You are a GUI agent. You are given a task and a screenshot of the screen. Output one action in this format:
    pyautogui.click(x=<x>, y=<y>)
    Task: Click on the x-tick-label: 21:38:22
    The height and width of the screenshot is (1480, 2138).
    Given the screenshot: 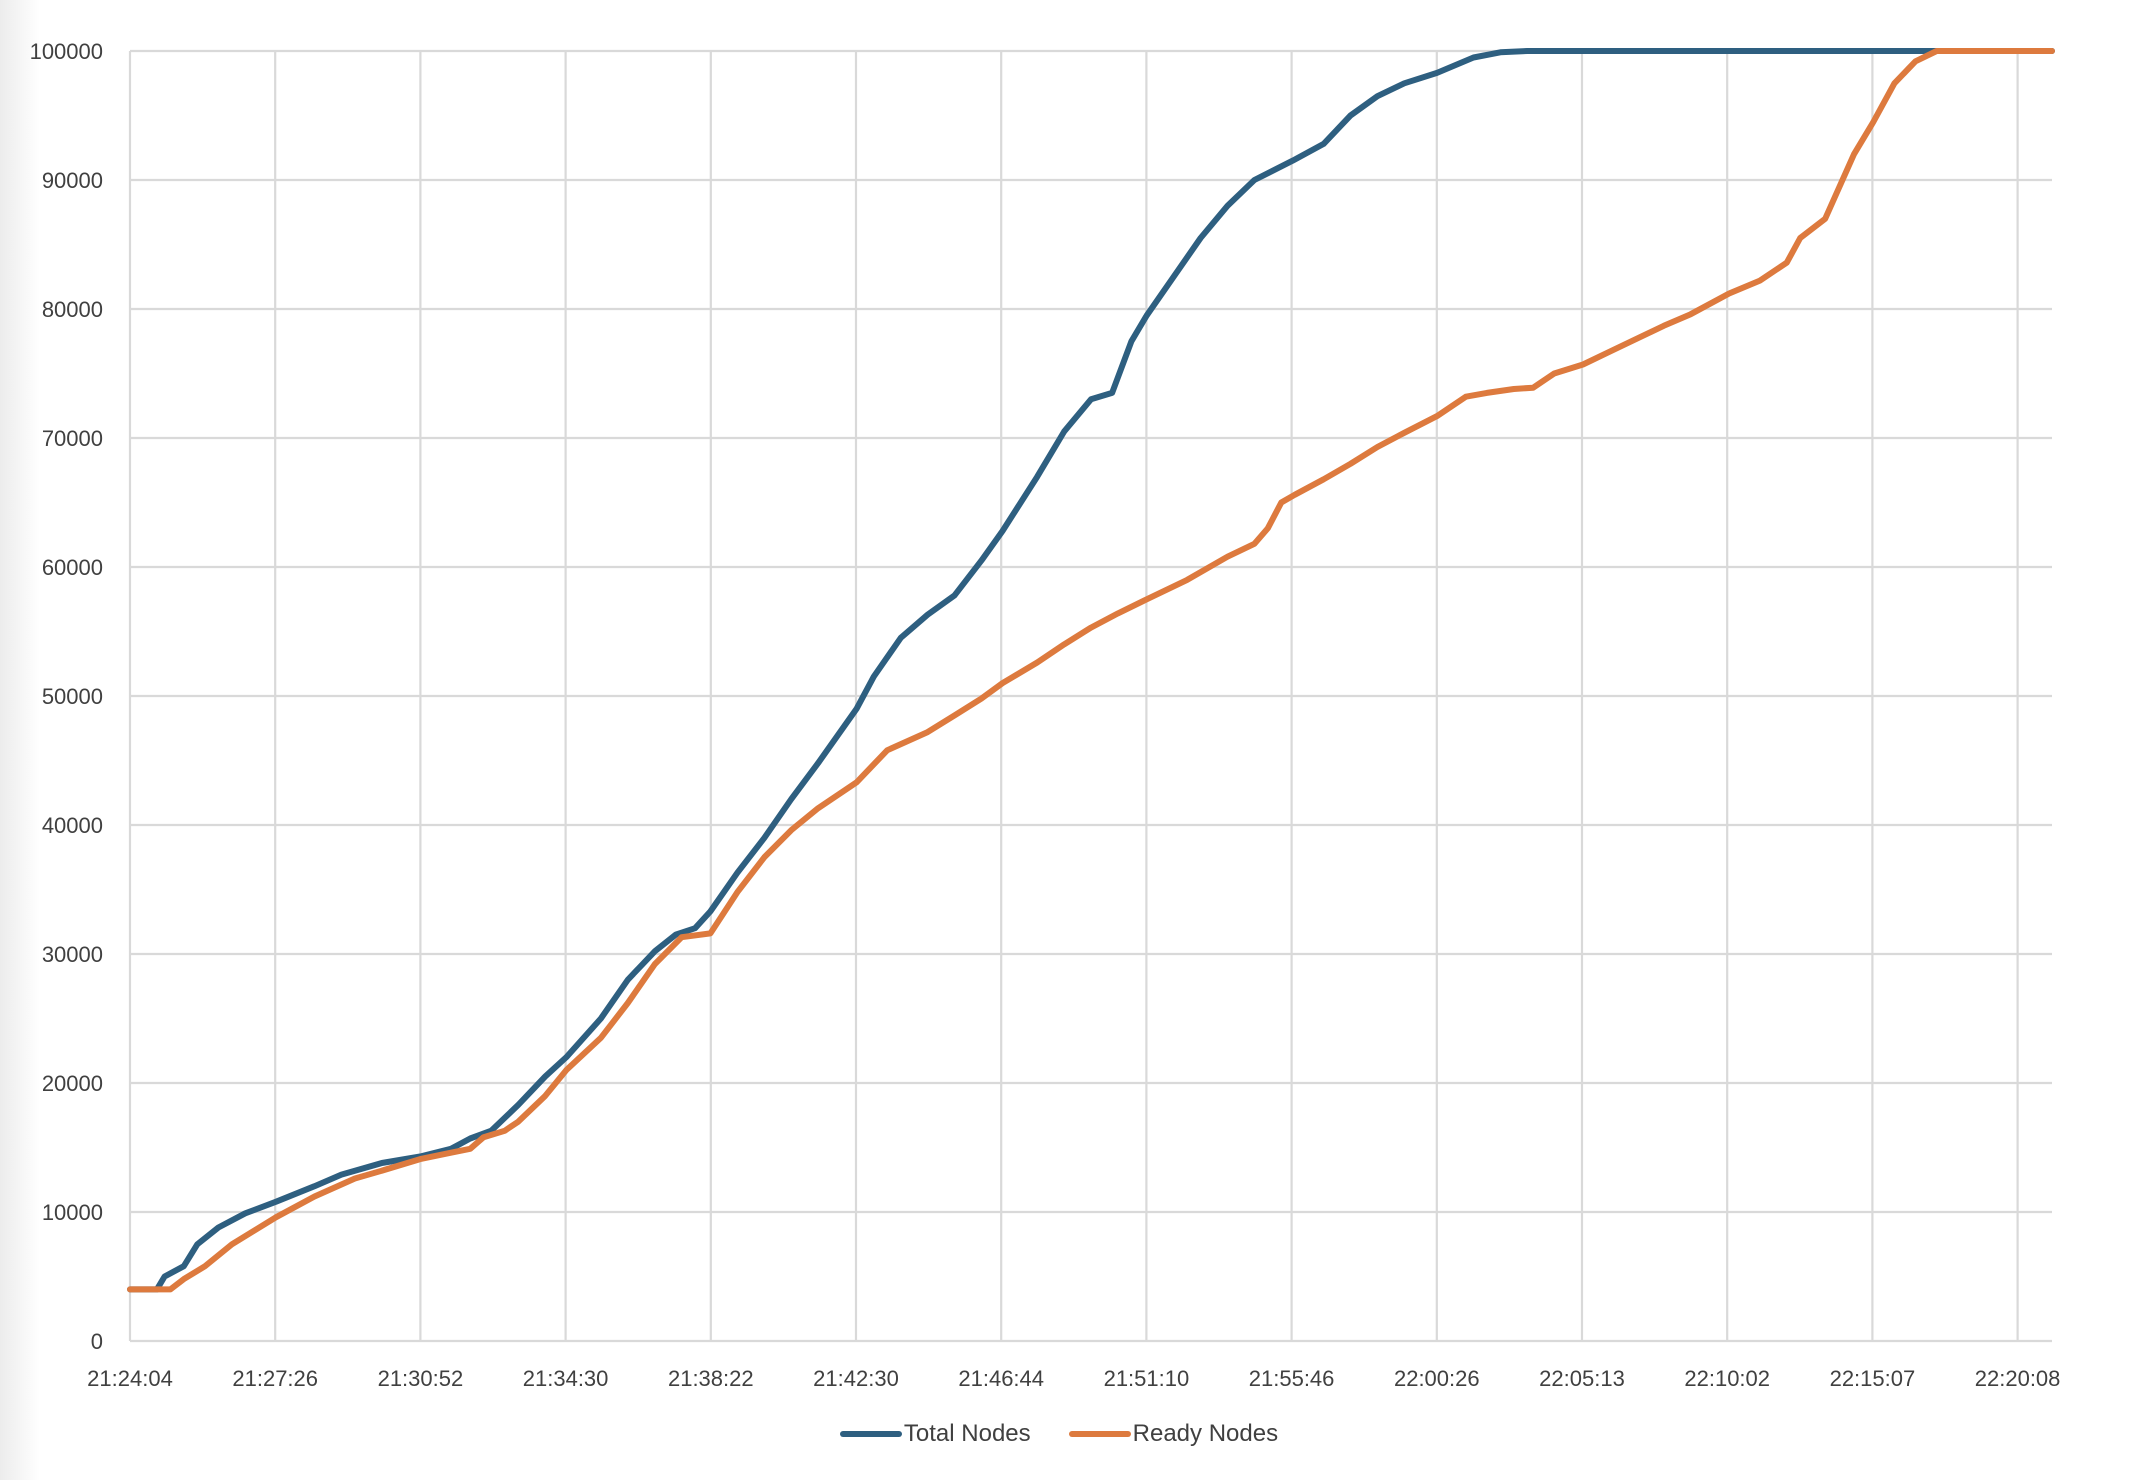 What is the action you would take?
    pyautogui.click(x=711, y=1378)
    